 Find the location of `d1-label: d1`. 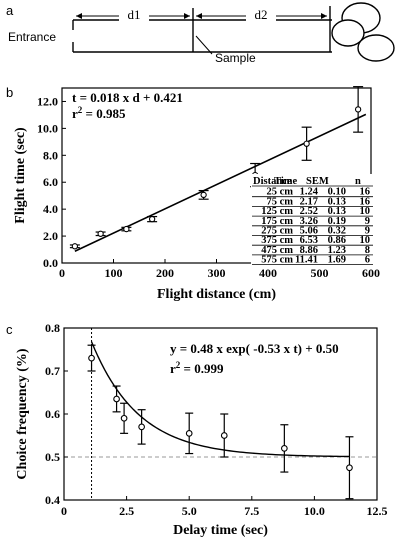

d1-label: d1 is located at coordinates (134, 14).